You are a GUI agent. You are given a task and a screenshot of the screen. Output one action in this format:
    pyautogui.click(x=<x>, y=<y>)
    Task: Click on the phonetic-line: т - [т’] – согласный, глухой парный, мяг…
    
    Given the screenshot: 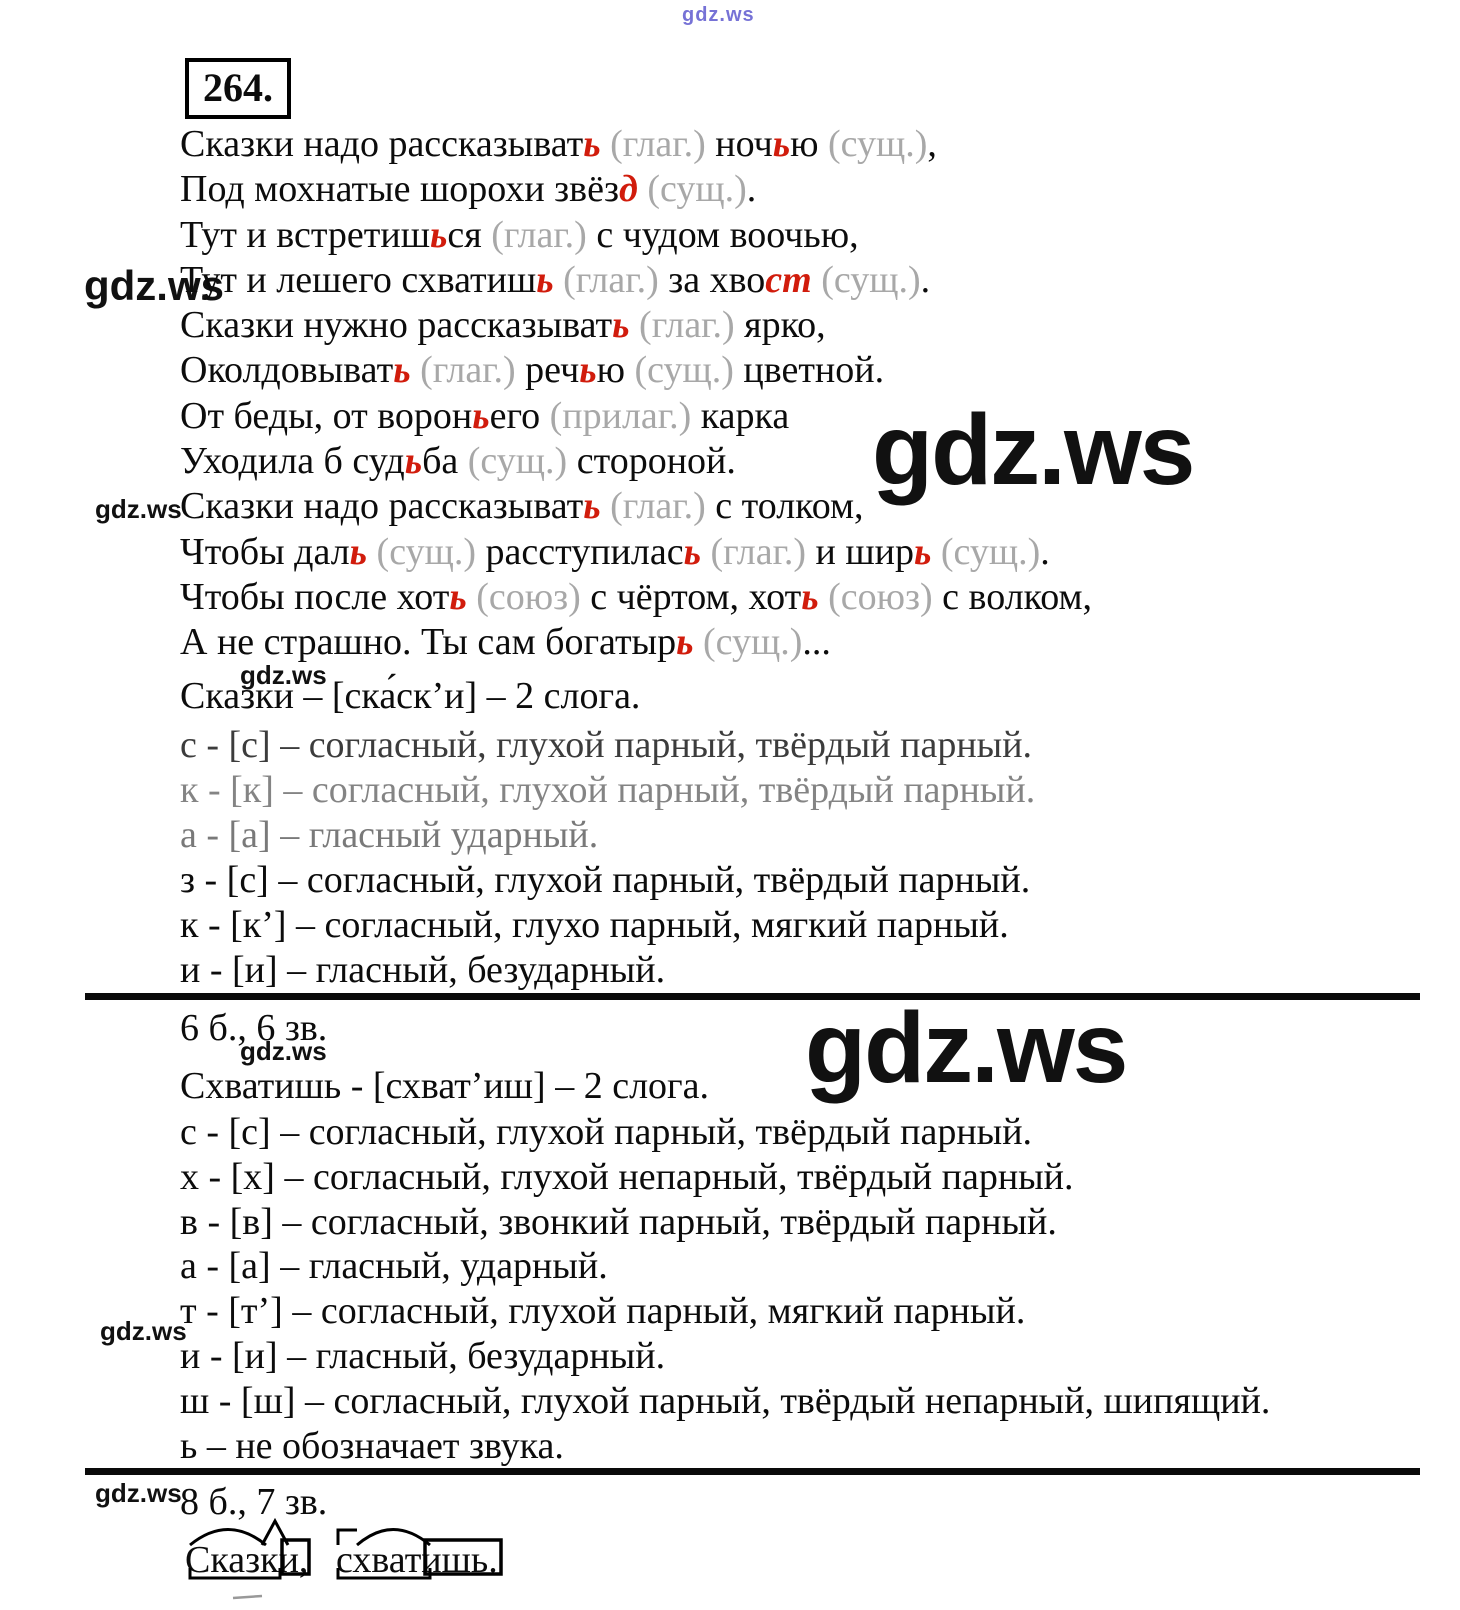 What is the action you would take?
    pyautogui.click(x=603, y=1311)
    